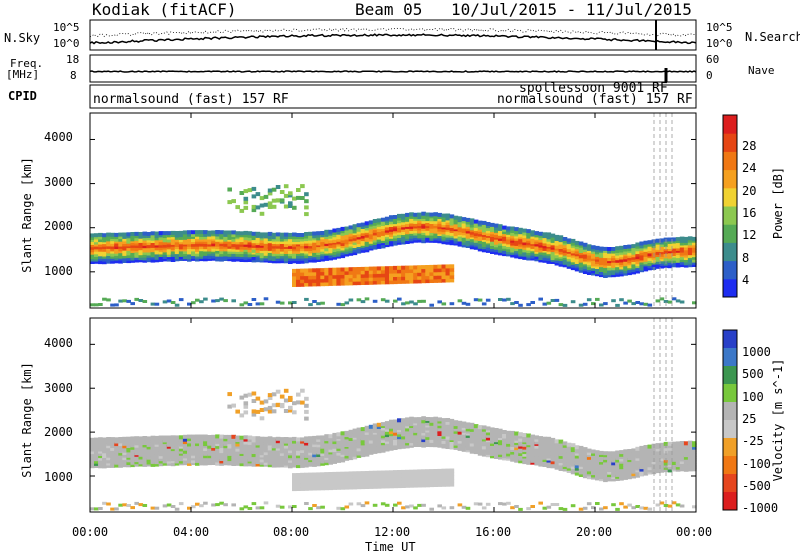 This screenshot has width=800, height=554. I want to click on x-tick: 12:00, so click(392, 532).